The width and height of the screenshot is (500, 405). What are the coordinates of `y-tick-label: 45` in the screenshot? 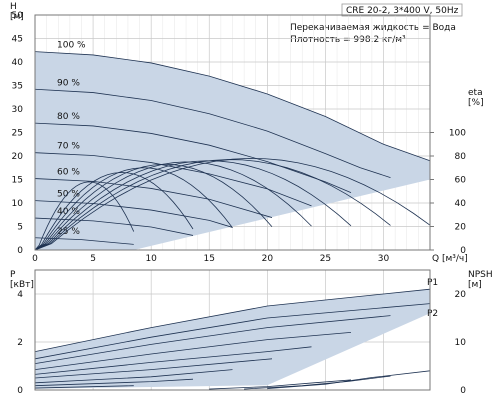 It's located at (17, 40).